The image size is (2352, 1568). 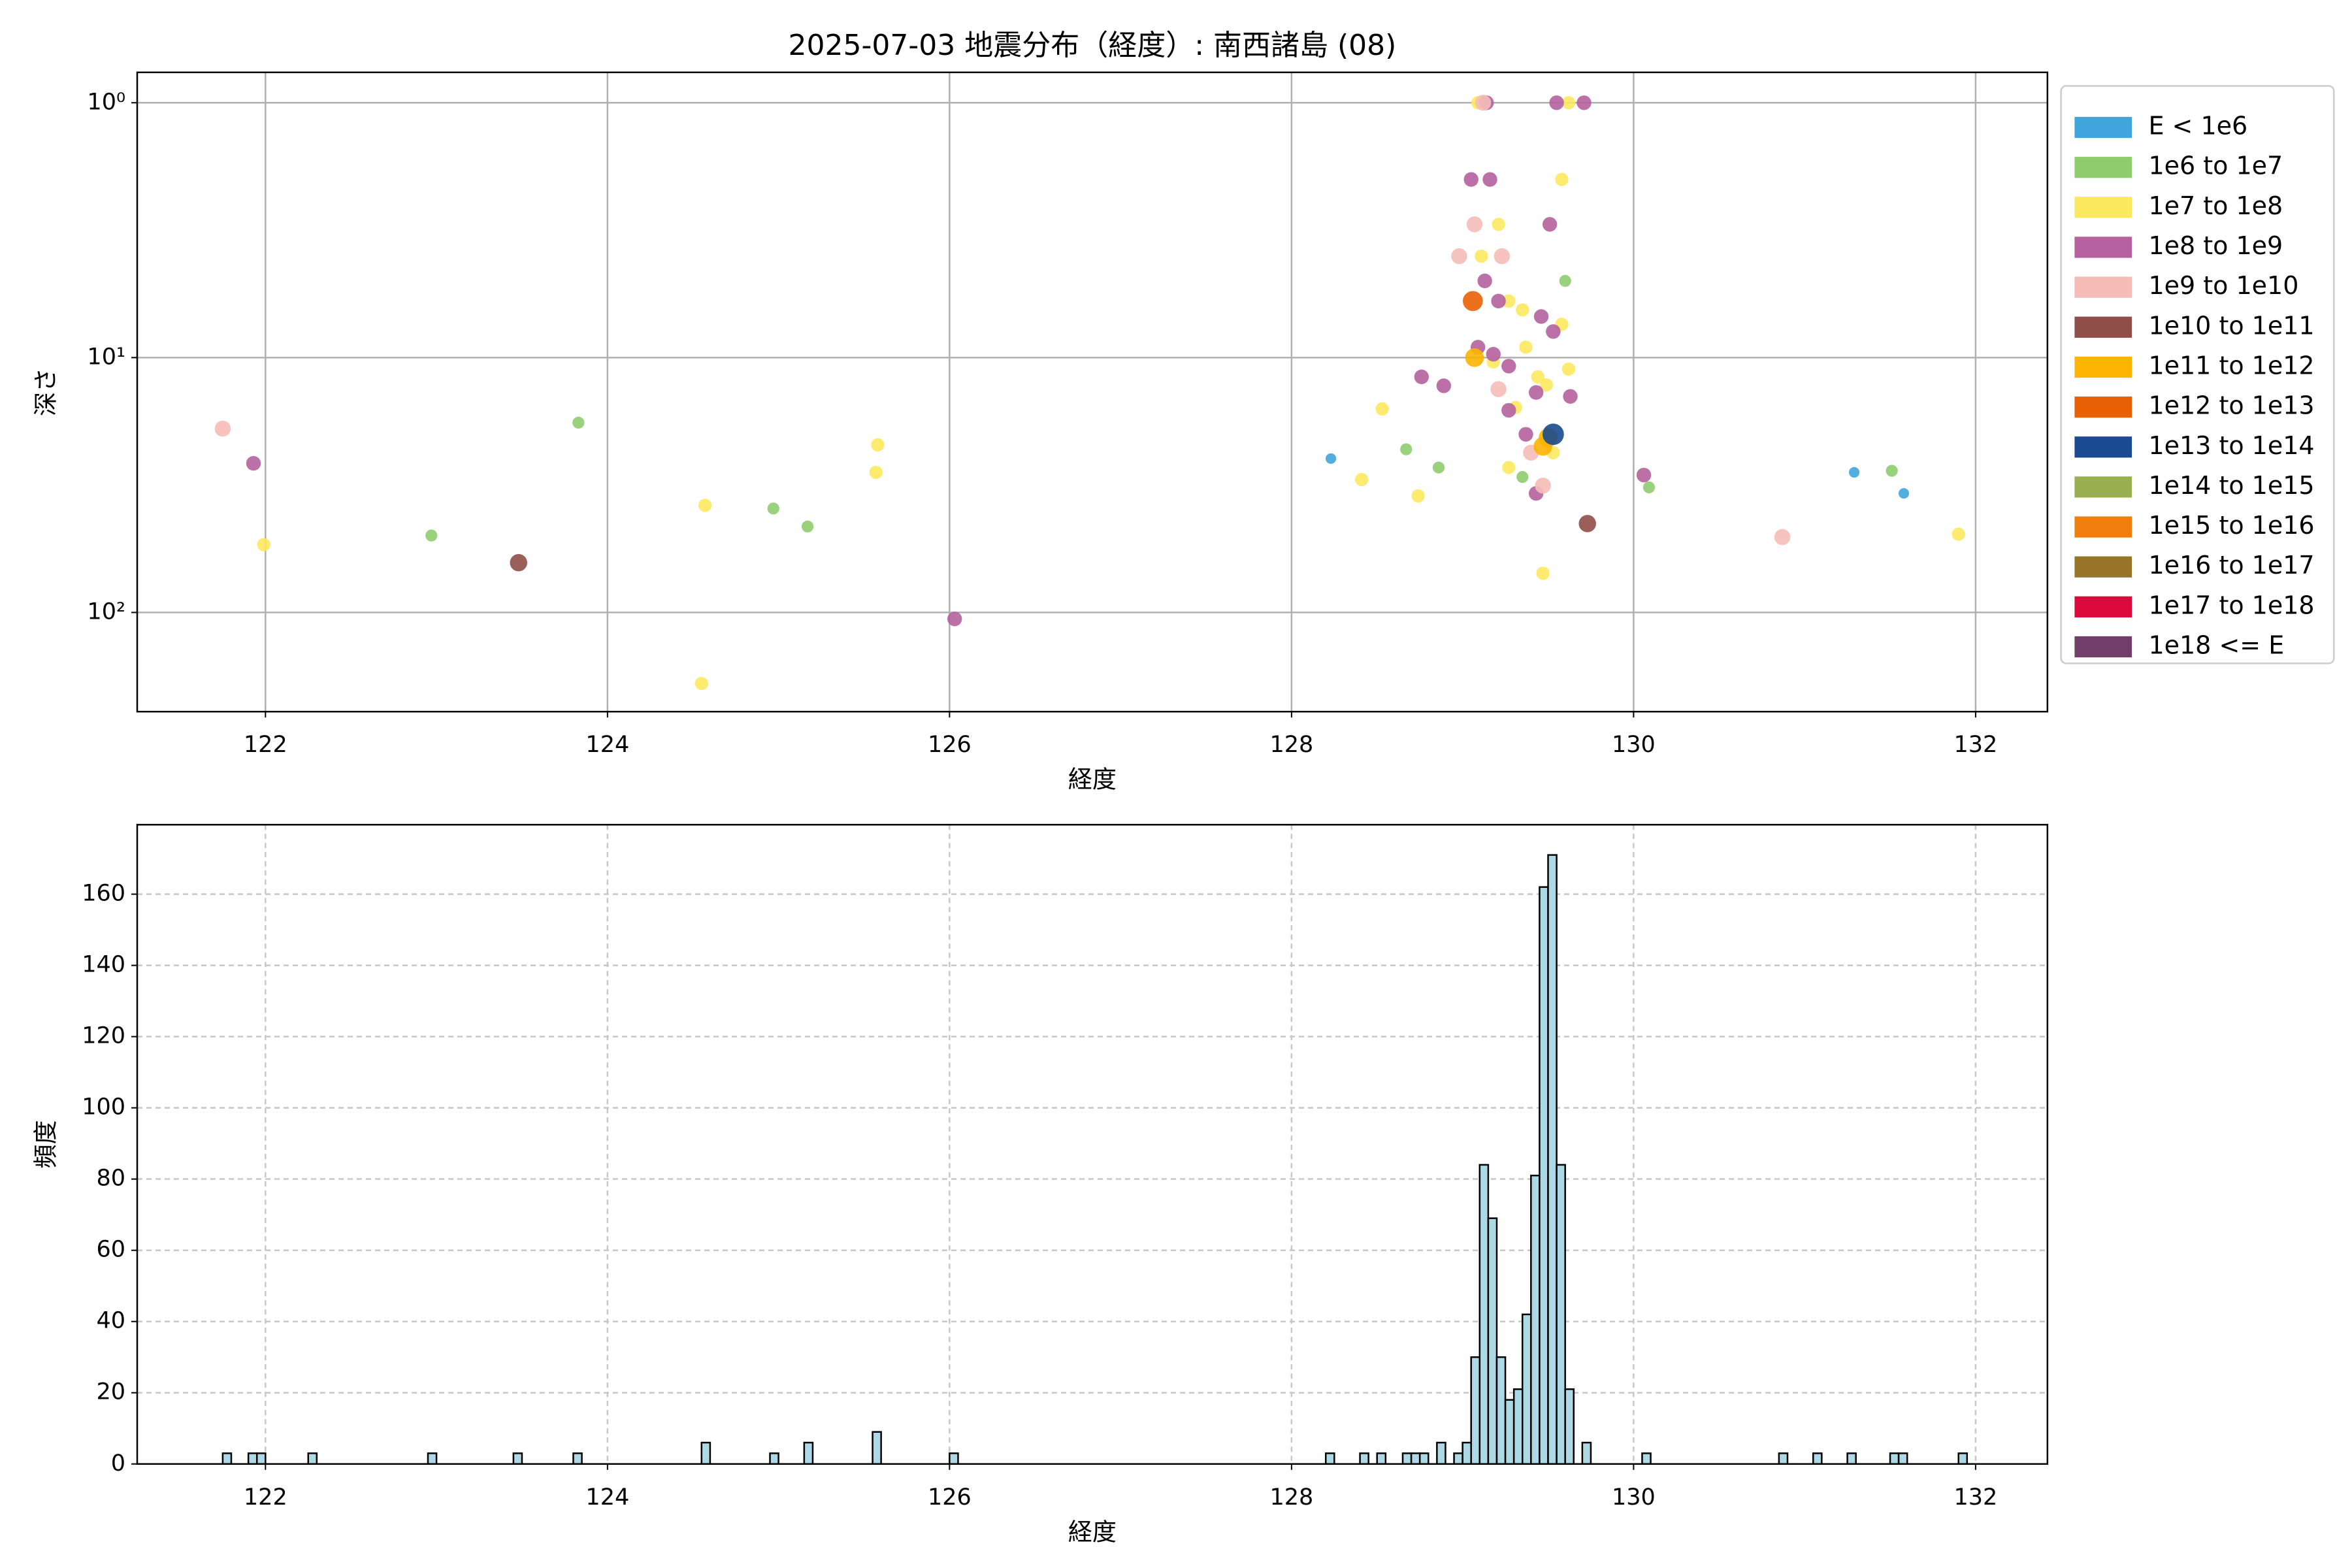 What do you see at coordinates (2215, 245) in the screenshot?
I see `legend-label: 1e8 to 1e9` at bounding box center [2215, 245].